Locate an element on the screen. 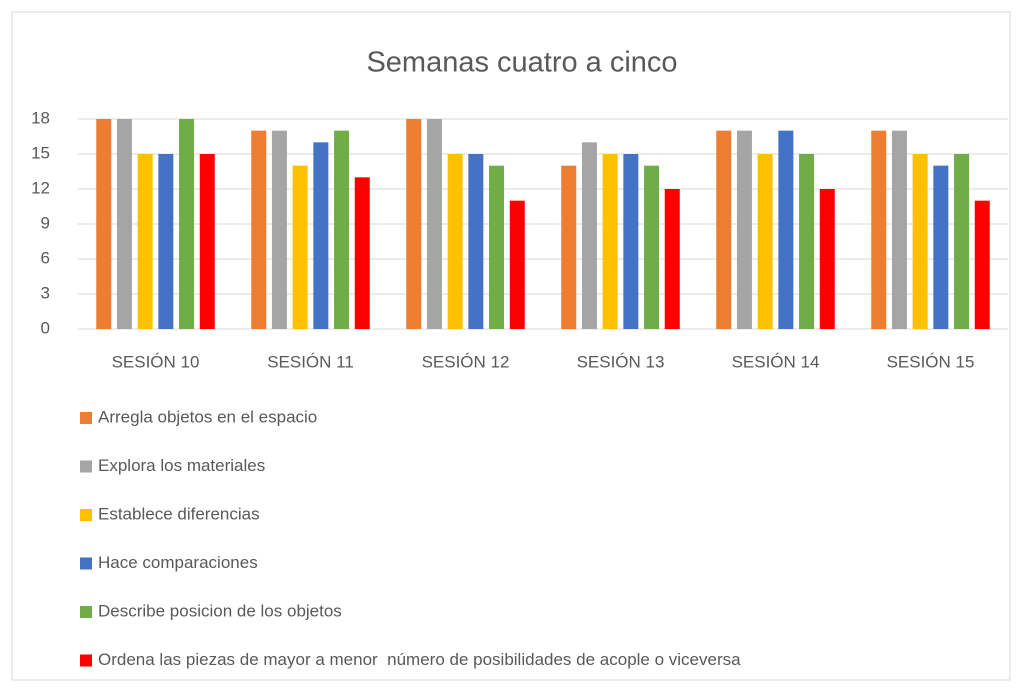 Image resolution: width=1023 pixels, height=693 pixels. y-tick-label: 6 is located at coordinates (45, 257).